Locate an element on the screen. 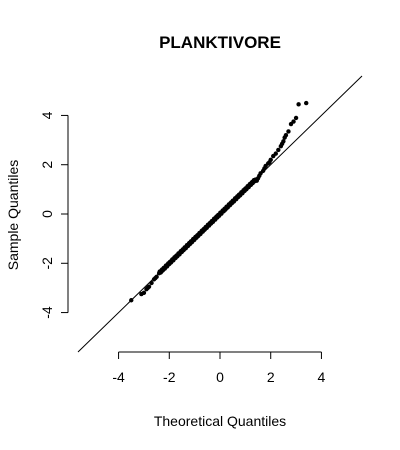 Image resolution: width=400 pixels, height=450 pixels. y-axis-ticks: -4 -2 0 2 4 is located at coordinates (53, 215).